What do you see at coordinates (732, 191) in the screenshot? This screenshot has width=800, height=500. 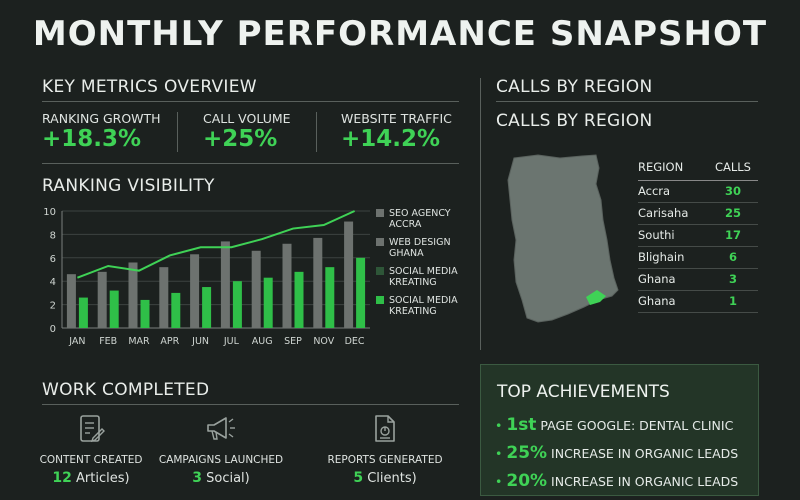 I see `calls-cell: 30` at bounding box center [732, 191].